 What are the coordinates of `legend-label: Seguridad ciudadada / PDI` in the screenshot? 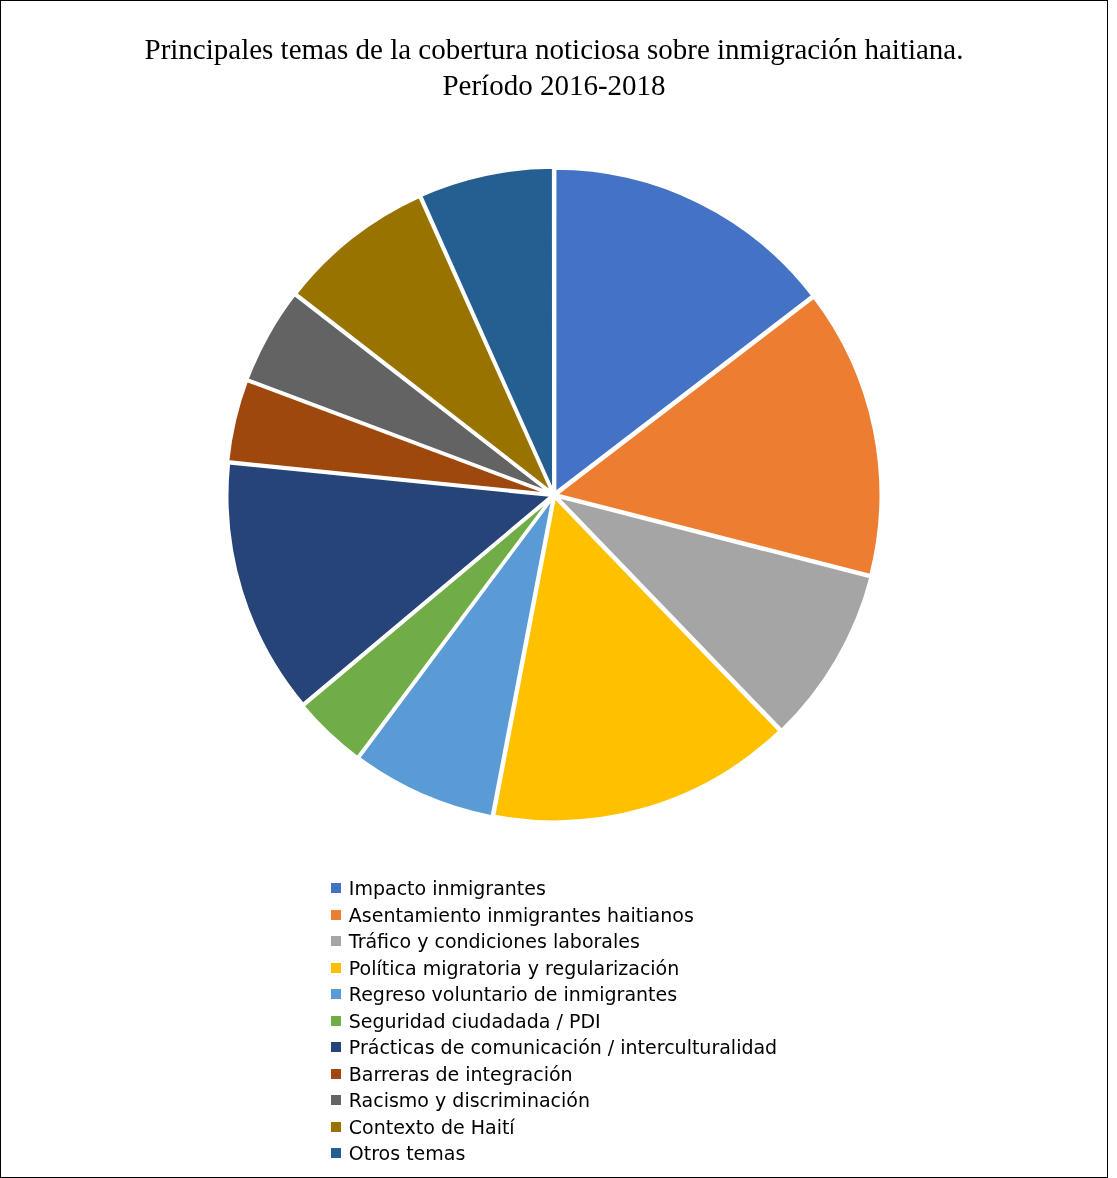 It's located at (474, 1021).